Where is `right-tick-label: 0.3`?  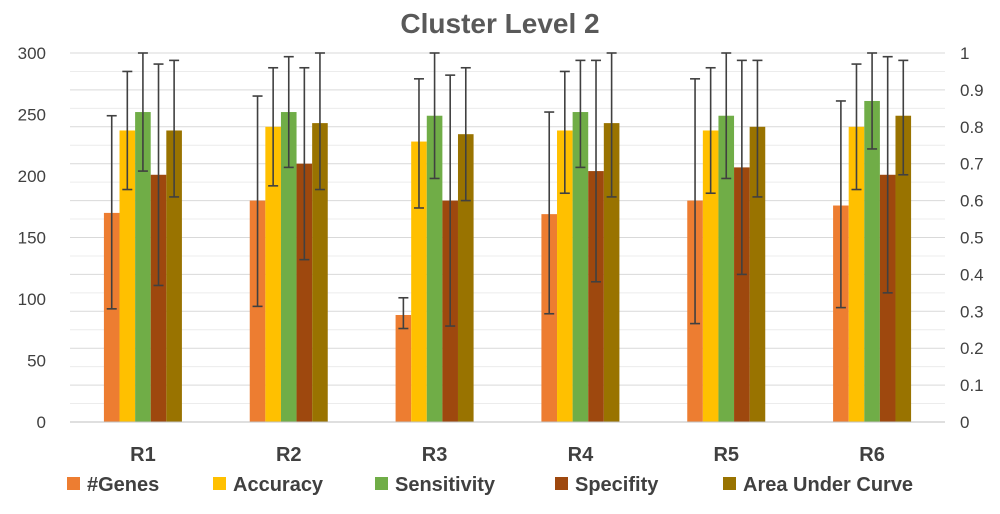 right-tick-label: 0.3 is located at coordinates (972, 311).